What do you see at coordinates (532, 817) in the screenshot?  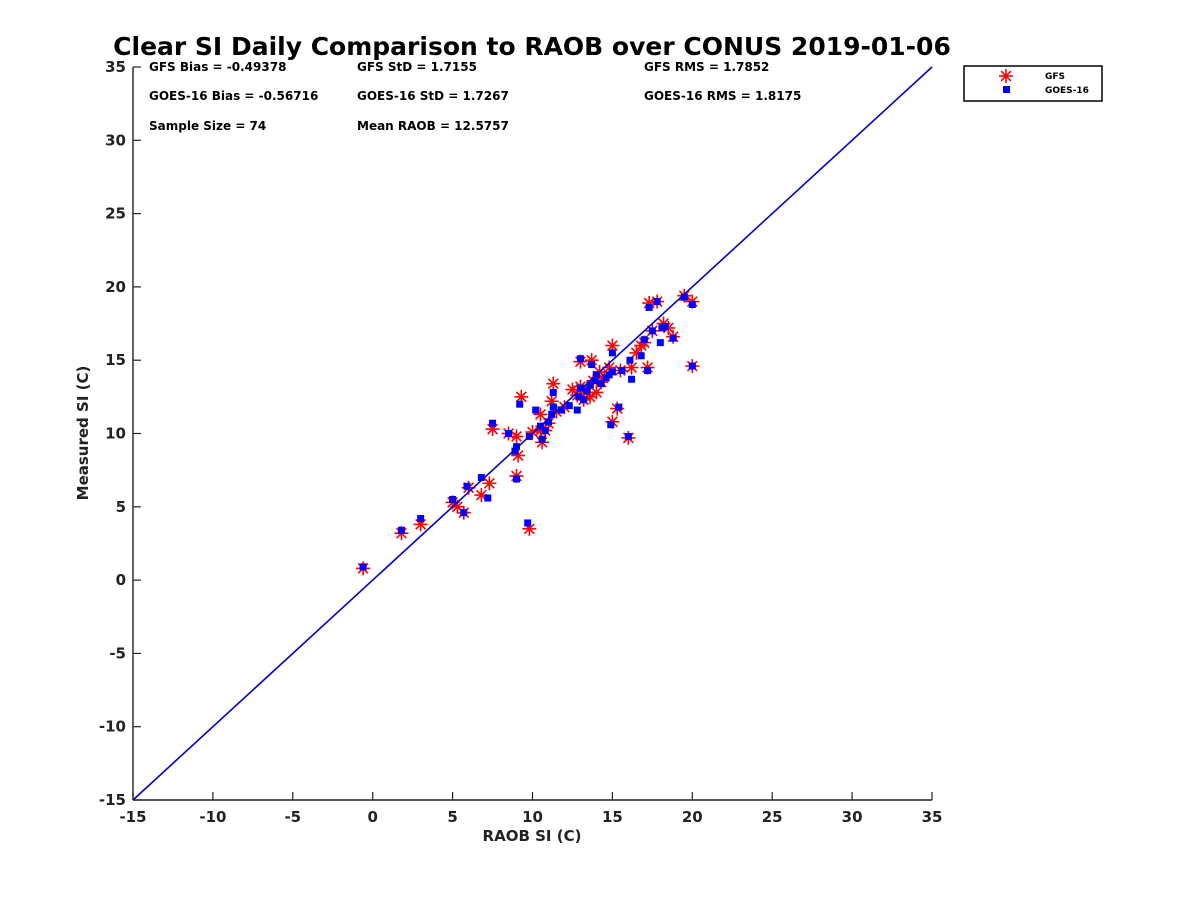 I see `x-tick-label: 10` at bounding box center [532, 817].